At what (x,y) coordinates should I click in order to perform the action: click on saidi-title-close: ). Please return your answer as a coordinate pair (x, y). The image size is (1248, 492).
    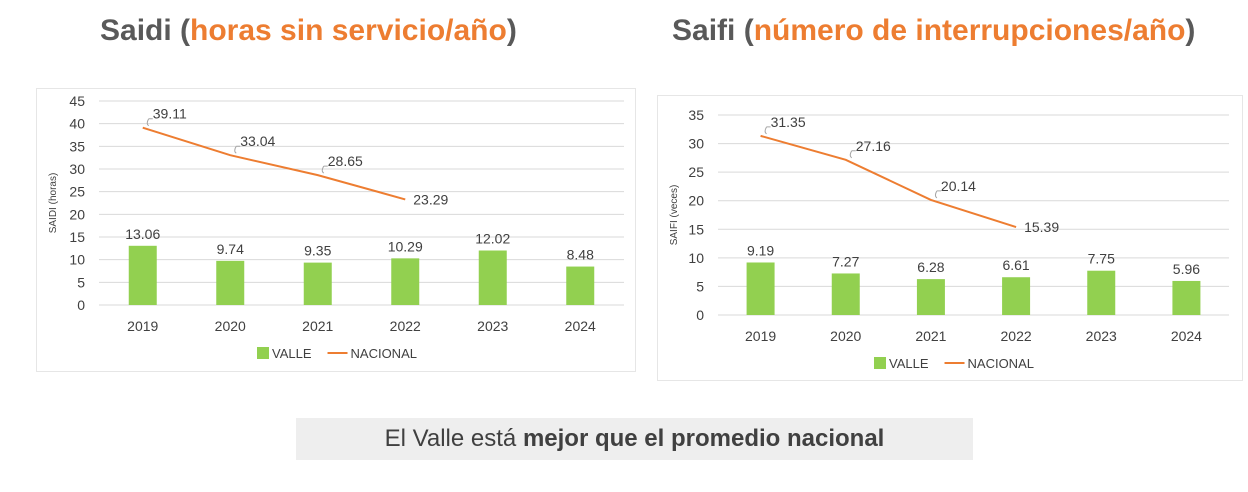
    Looking at the image, I should click on (511, 30).